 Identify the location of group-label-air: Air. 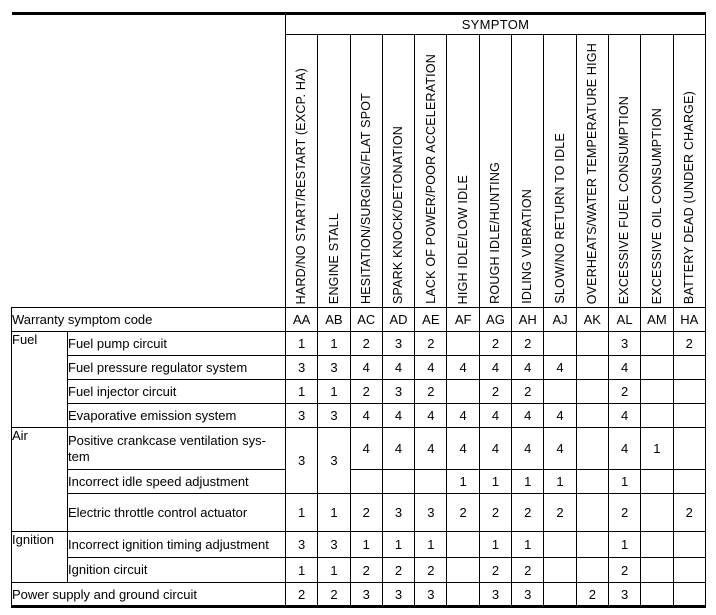
(39, 479).